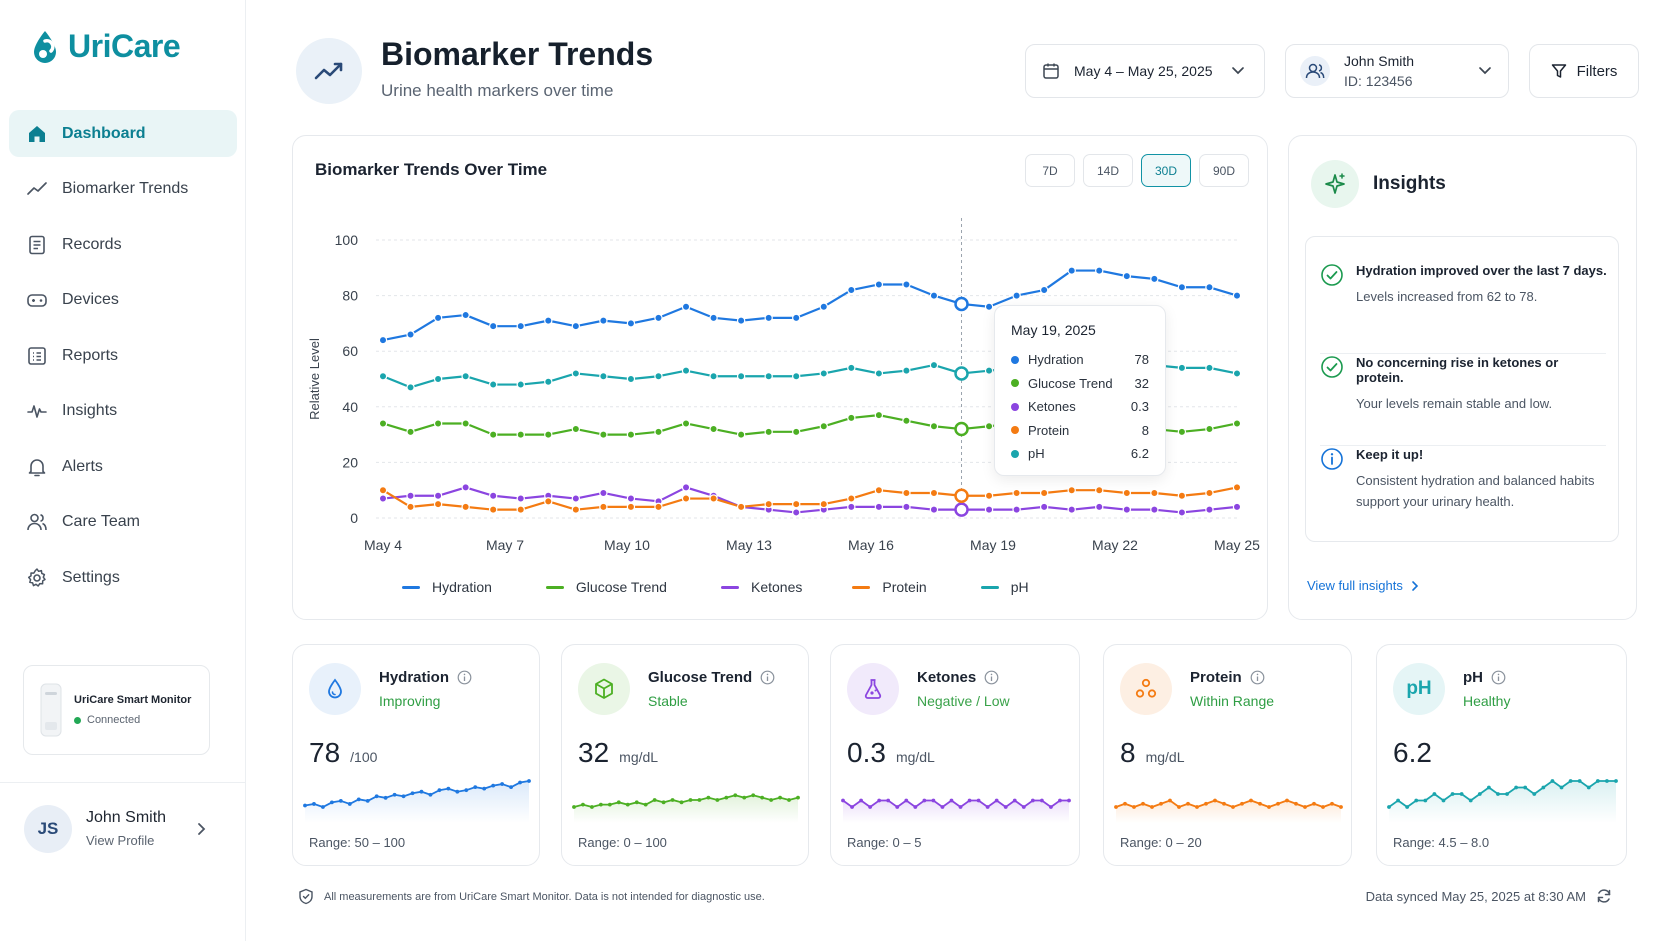 The image size is (1672, 941). Describe the element at coordinates (1145, 71) in the screenshot. I see `date-range-picker: May 4 – May 25, 2025` at that location.